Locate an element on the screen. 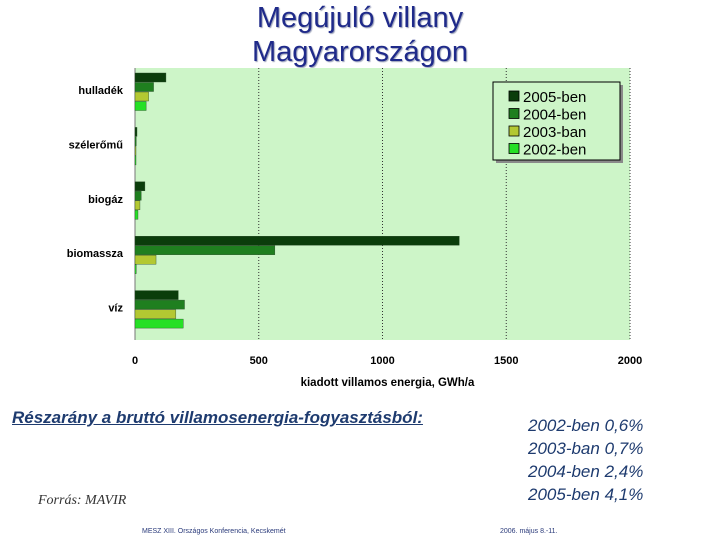 This screenshot has width=720, height=540. x-axis-title: kiadott villamos energia, GWh/a is located at coordinates (388, 383).